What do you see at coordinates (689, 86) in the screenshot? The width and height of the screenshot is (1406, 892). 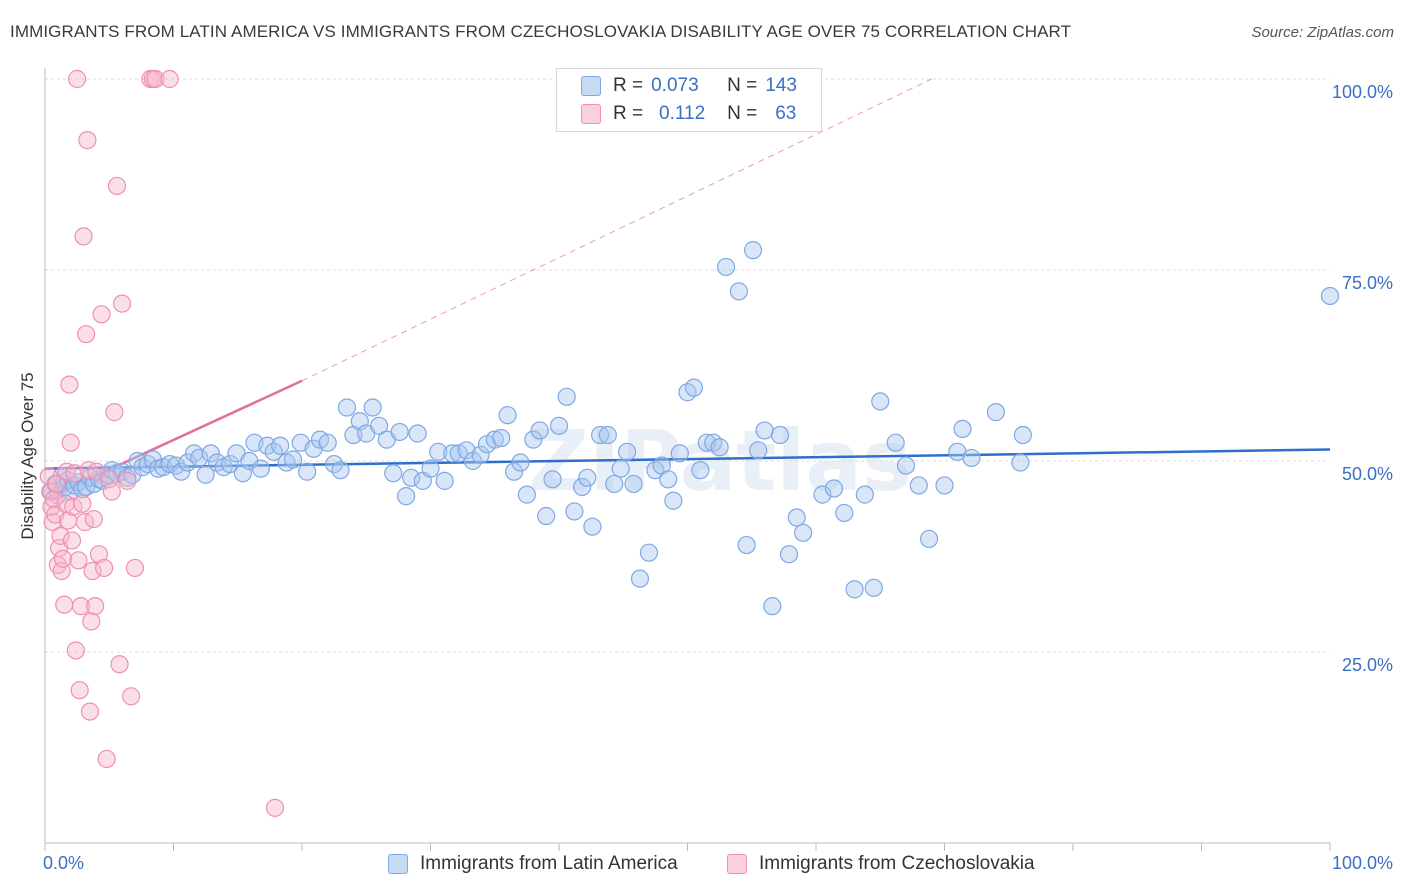 I see `stats-row-latin-america: R = 0.073 N = 143` at bounding box center [689, 86].